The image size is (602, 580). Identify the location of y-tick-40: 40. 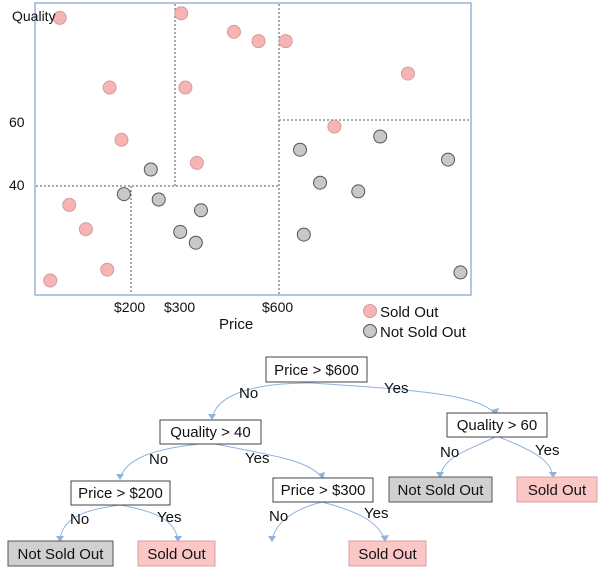
(17, 185).